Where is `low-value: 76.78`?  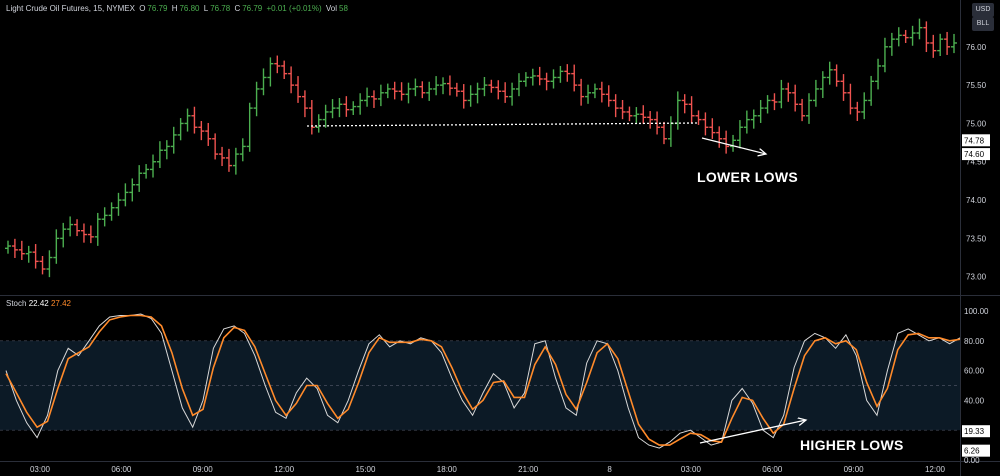 low-value: 76.78 is located at coordinates (220, 8).